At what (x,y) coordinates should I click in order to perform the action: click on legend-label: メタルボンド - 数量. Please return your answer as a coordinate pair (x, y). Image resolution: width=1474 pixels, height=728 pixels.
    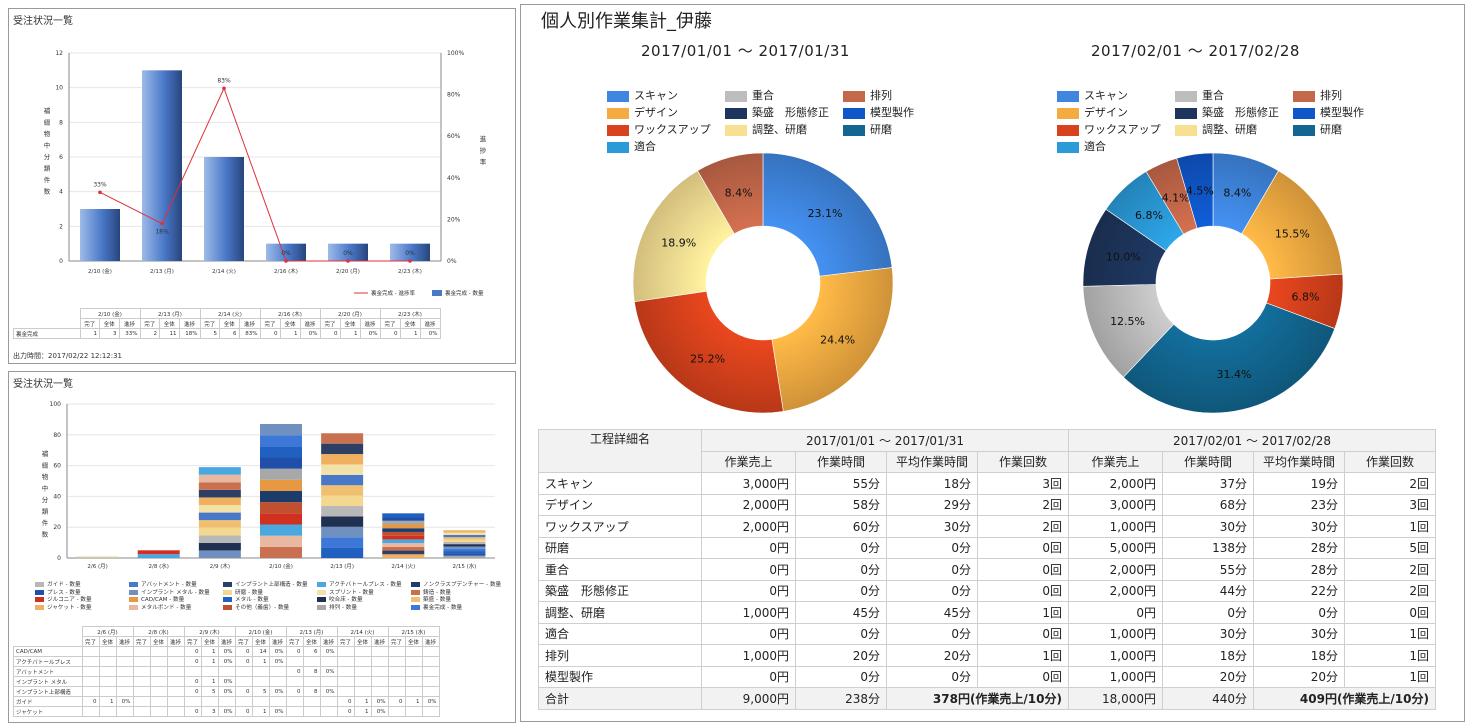
    Looking at the image, I should click on (166, 607).